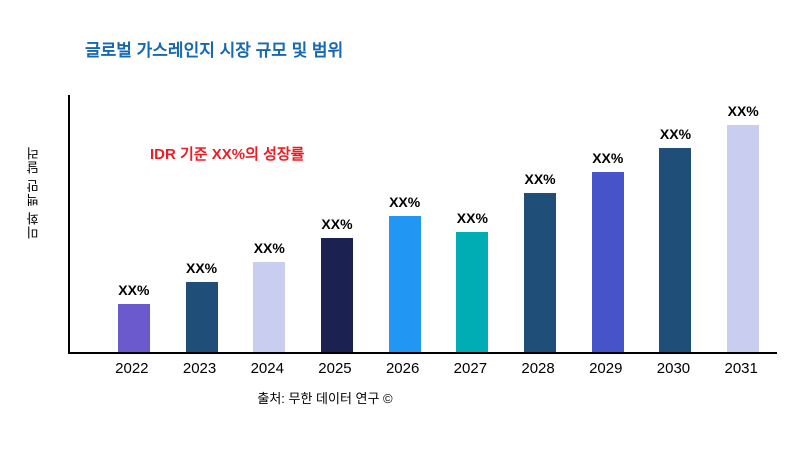 This screenshot has width=800, height=450. Describe the element at coordinates (402, 368) in the screenshot. I see `x-tick-label: 2026` at that location.